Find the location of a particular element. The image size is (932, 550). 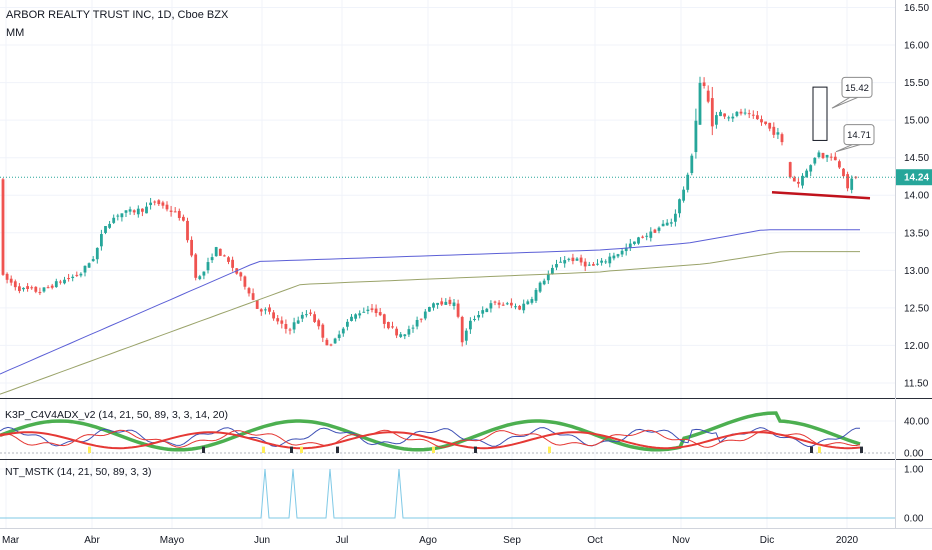

time-tick-label: Dic is located at coordinates (767, 540).